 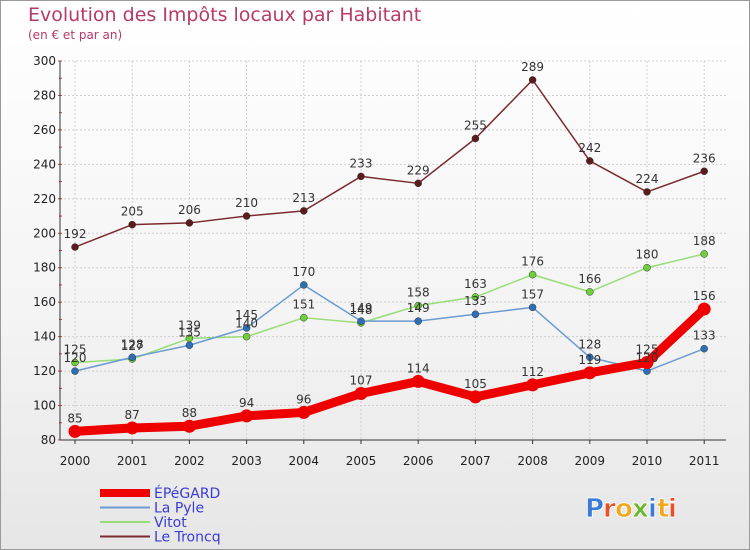 What do you see at coordinates (75, 35) in the screenshot?
I see `chart-subtitle: (en € et par an)` at bounding box center [75, 35].